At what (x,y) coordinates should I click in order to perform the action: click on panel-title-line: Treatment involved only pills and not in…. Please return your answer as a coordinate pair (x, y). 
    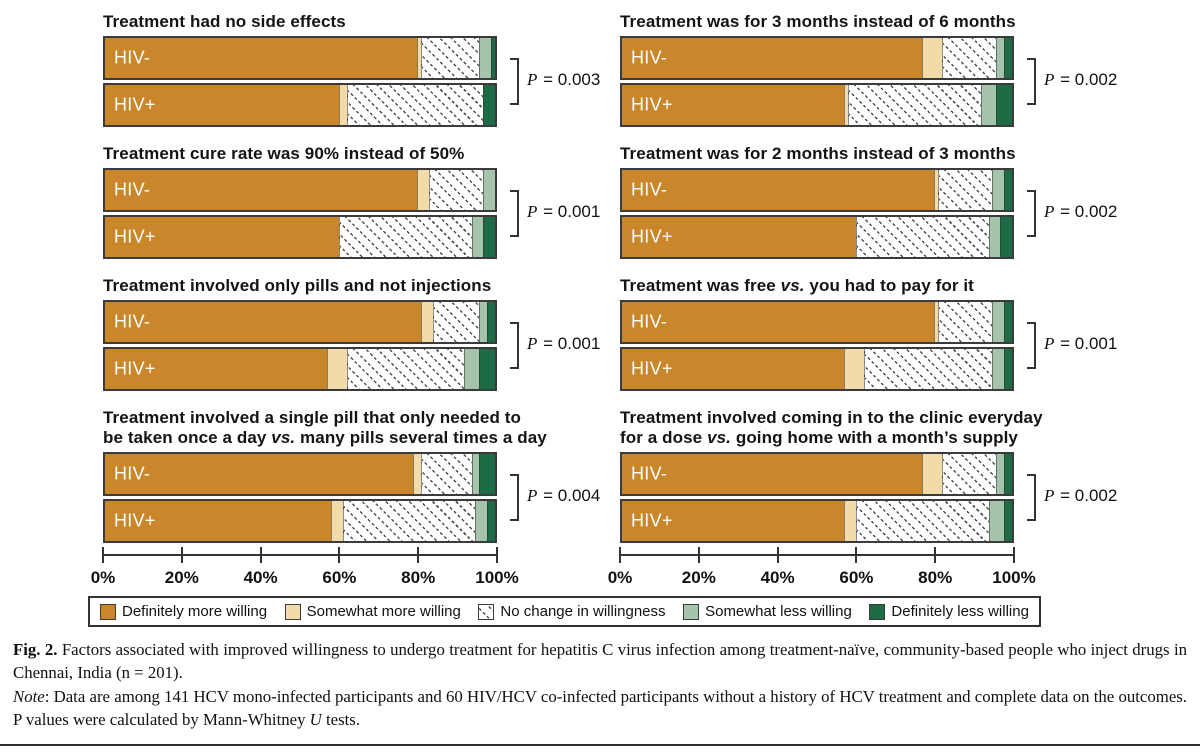
    Looking at the image, I should click on (297, 285).